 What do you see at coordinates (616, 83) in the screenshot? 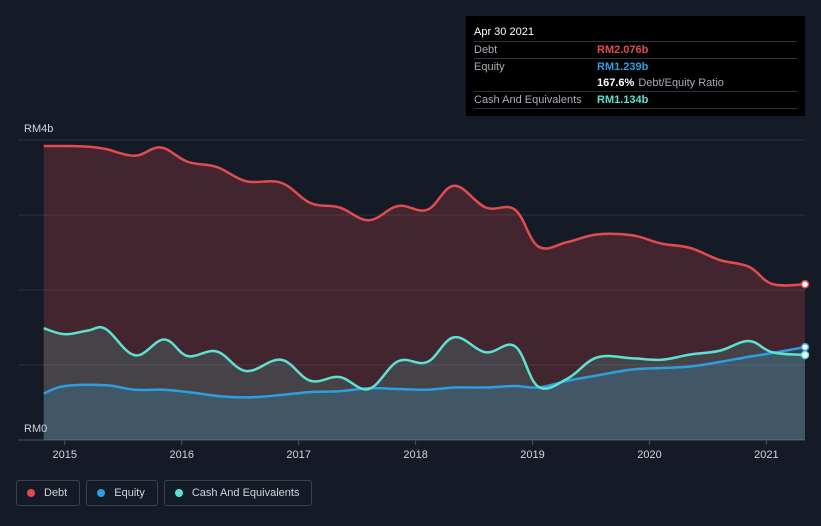
I see `tooltip-ratio-value: 167.6%` at bounding box center [616, 83].